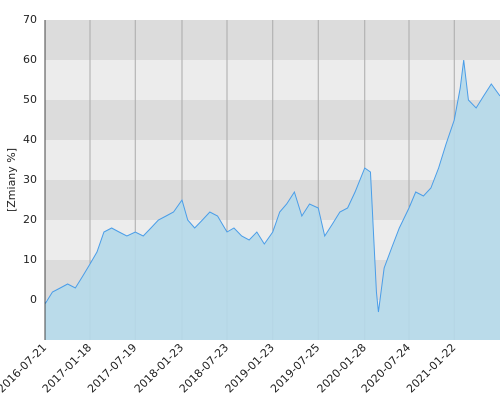  Describe the element at coordinates (30, 59) in the screenshot. I see `y-tick-label: 60` at that location.